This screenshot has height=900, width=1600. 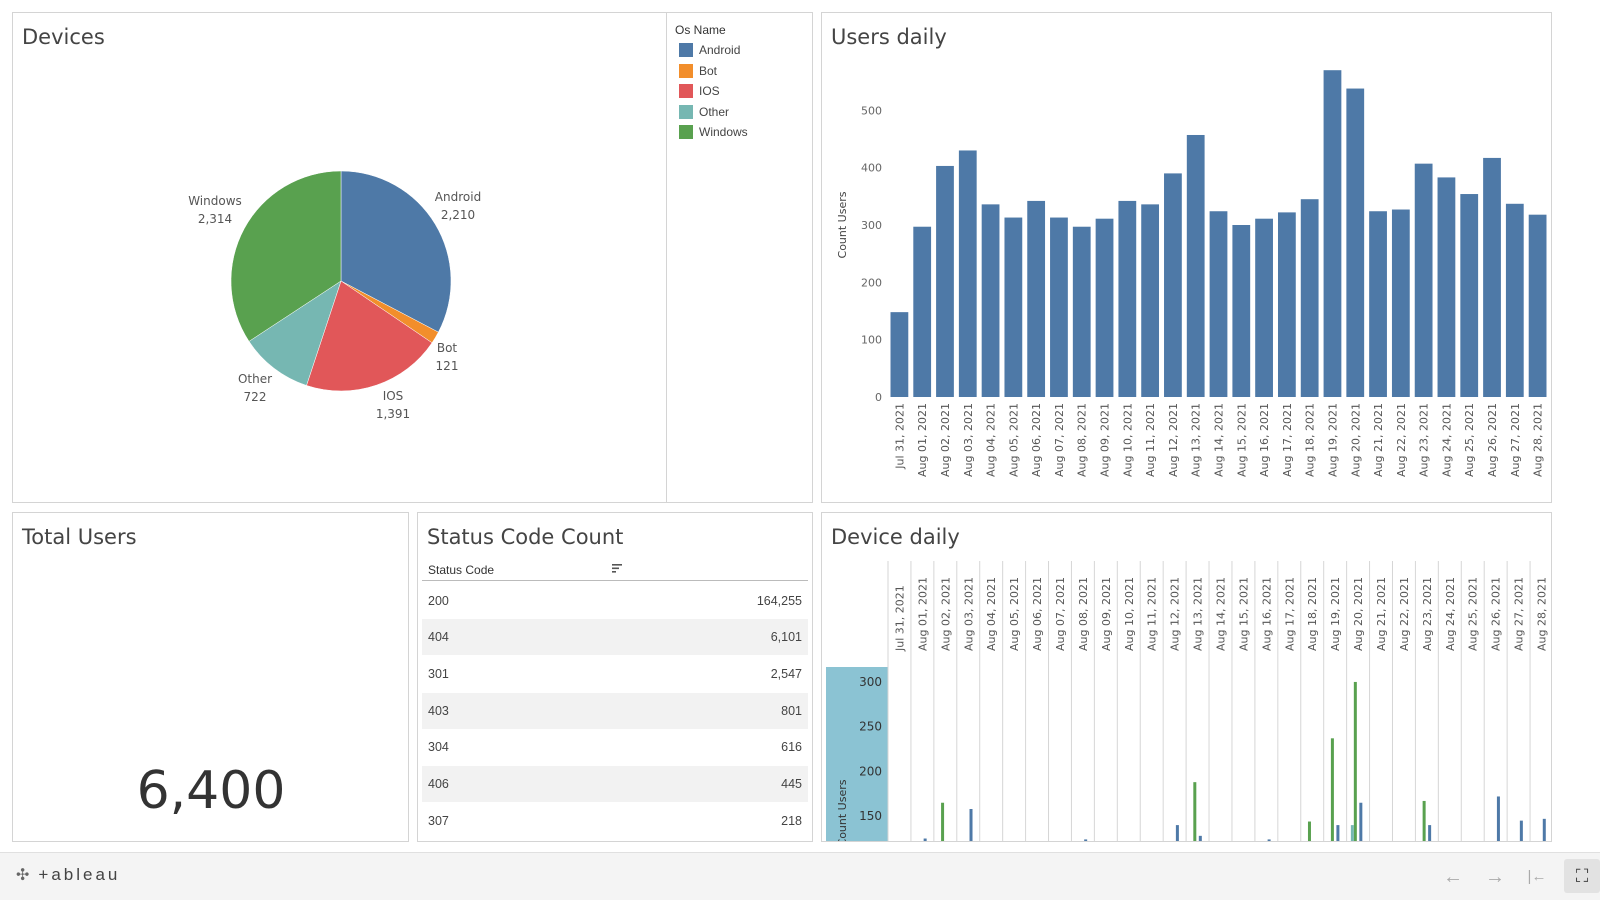 What do you see at coordinates (615, 711) in the screenshot?
I see `table-row: 403 801` at bounding box center [615, 711].